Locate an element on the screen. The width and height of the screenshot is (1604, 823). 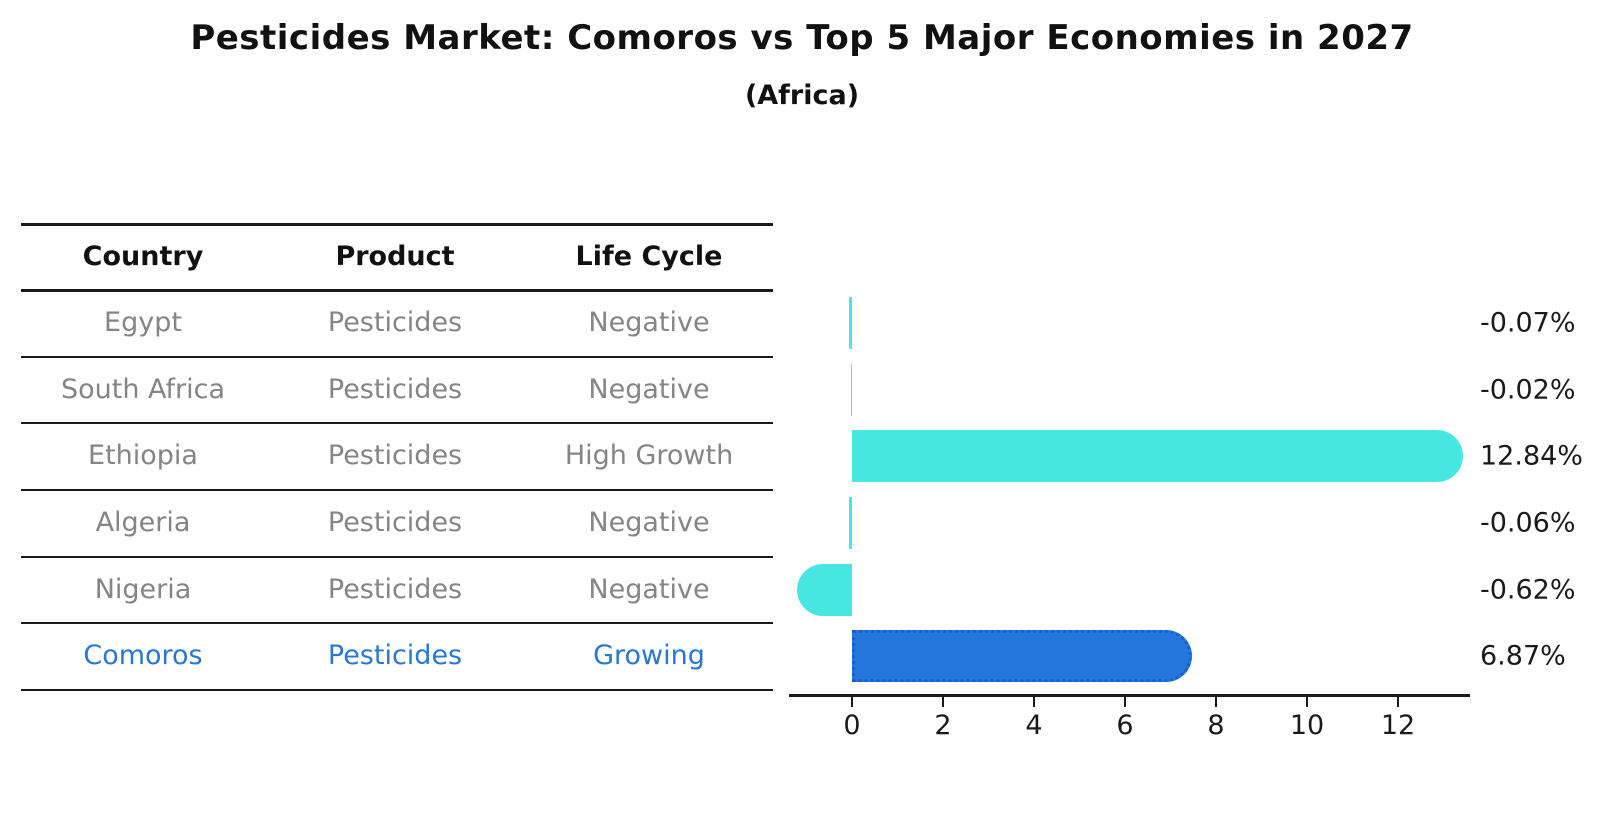
x-axis-tick-label: 0 is located at coordinates (852, 725).